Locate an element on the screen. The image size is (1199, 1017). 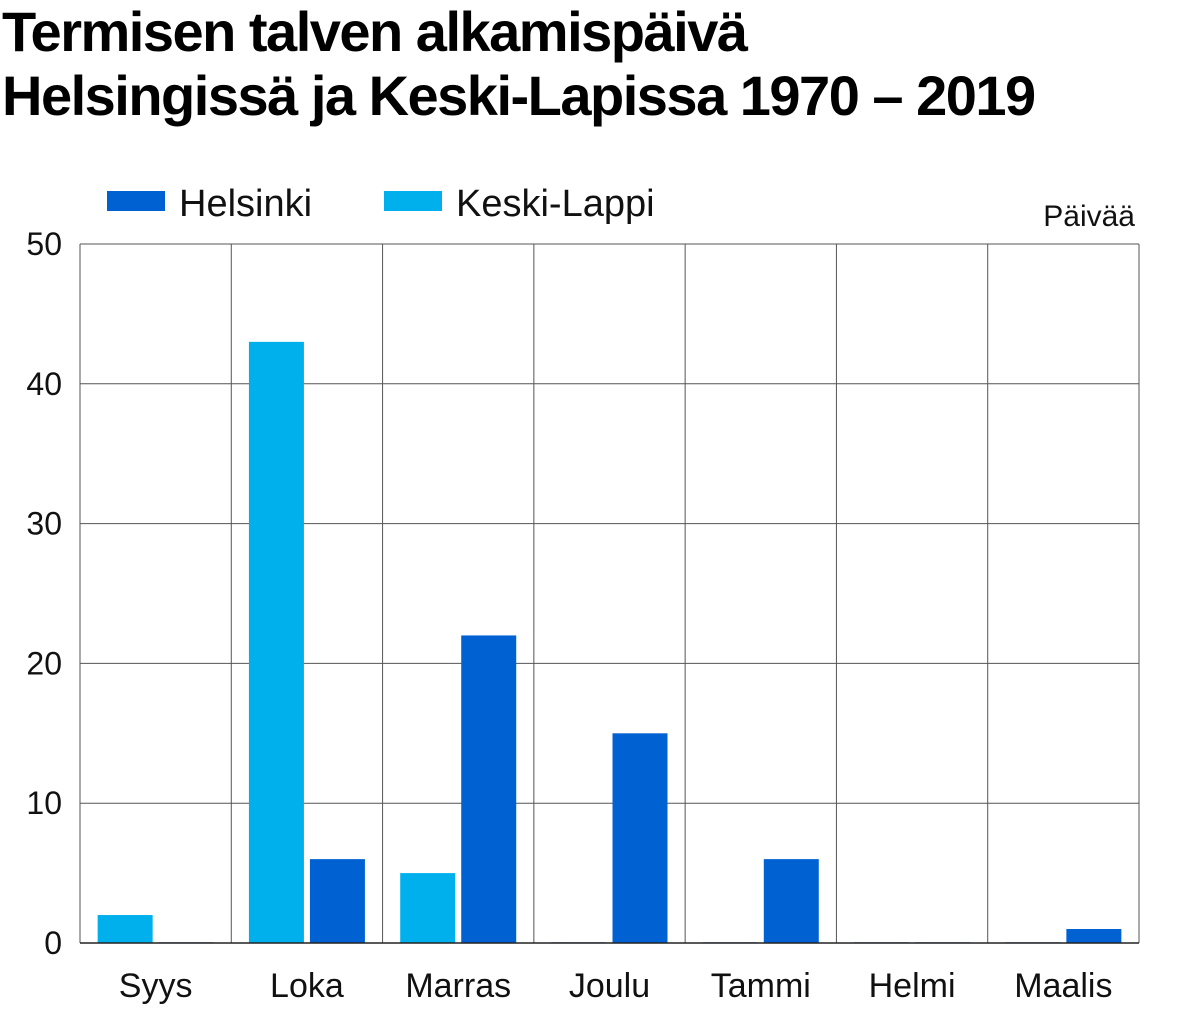
bar-helsinki-maalis is located at coordinates (1094, 936).